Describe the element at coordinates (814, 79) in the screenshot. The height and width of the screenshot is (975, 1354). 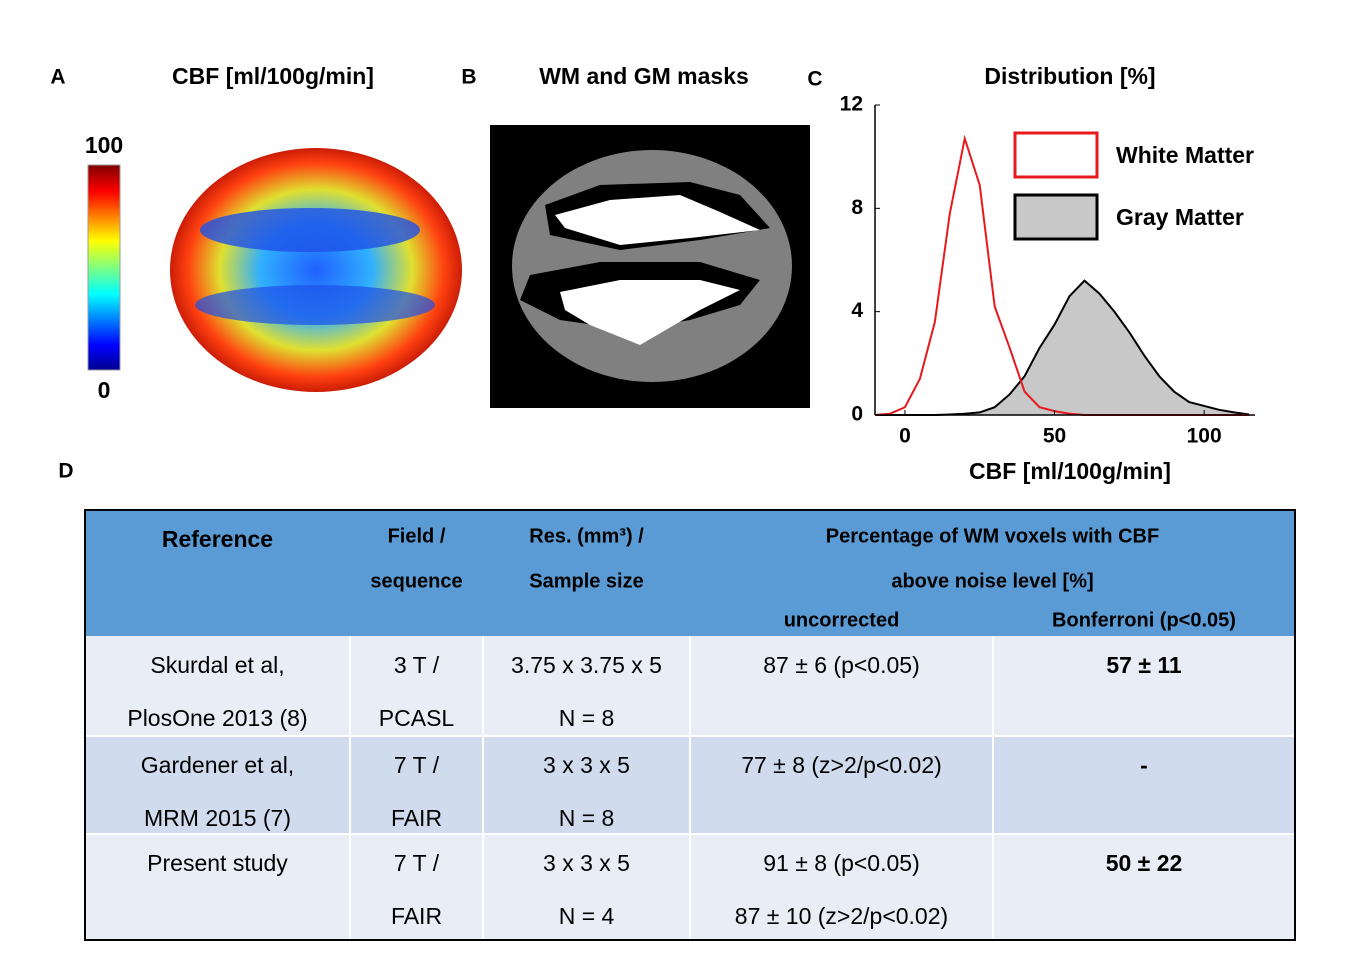
I see `panel-label: C` at that location.